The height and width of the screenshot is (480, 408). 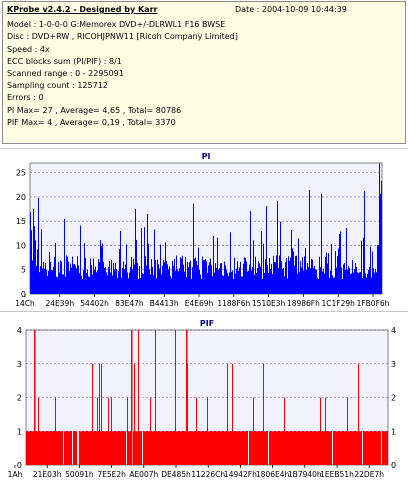 What do you see at coordinates (82, 9) in the screenshot?
I see `app-title: KProbe v2.4.2 - Designed by Karr` at bounding box center [82, 9].